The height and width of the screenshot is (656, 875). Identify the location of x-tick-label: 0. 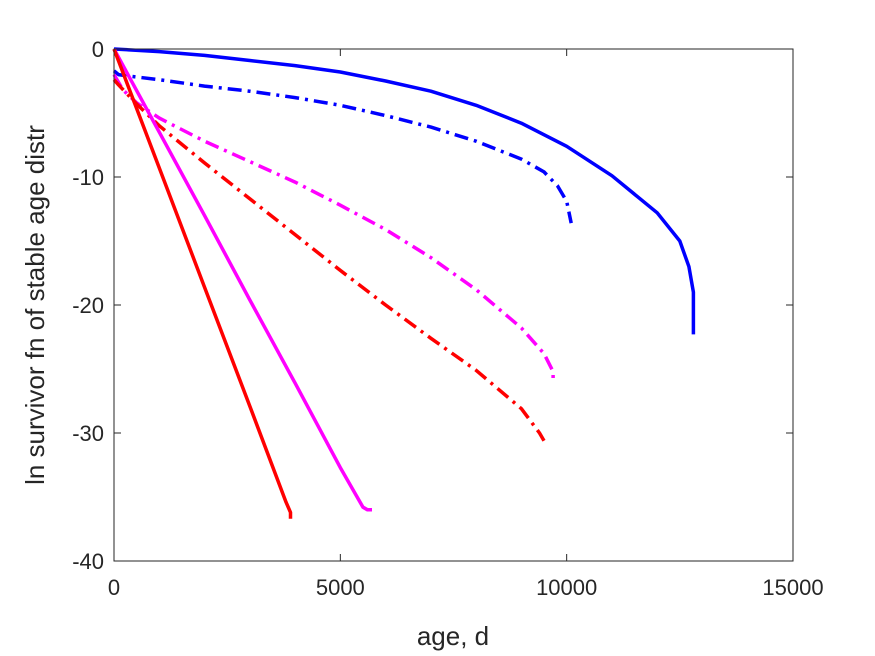
(114, 587).